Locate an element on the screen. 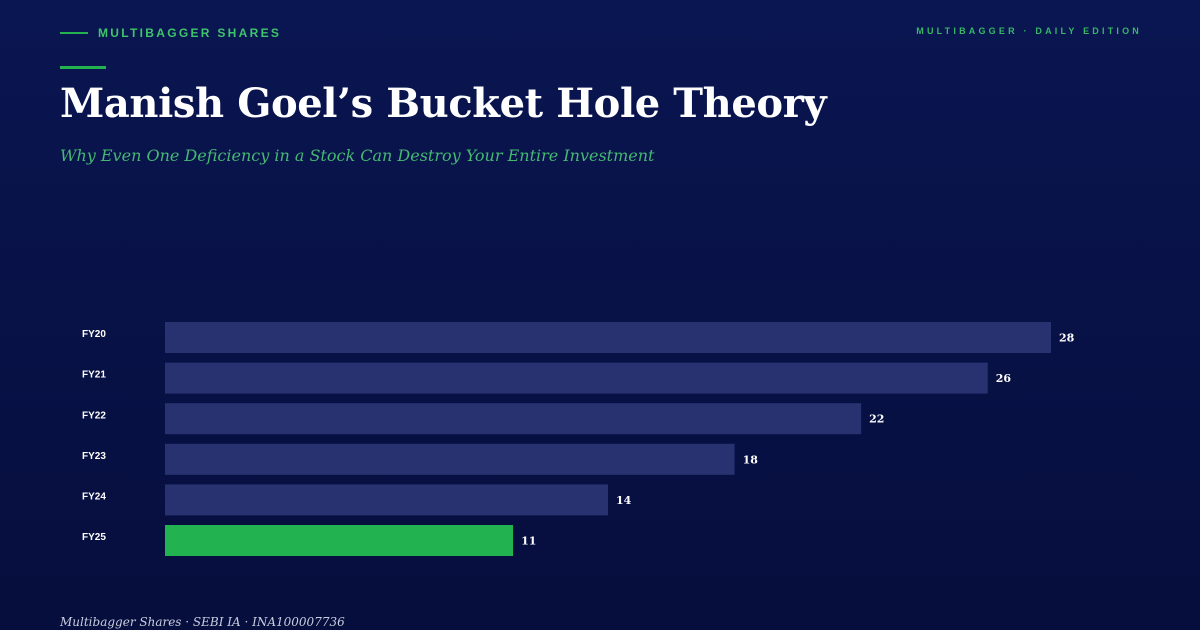 The height and width of the screenshot is (630, 1200). page-title: Manish Goel’s Bucket Hole Theory is located at coordinates (443, 103).